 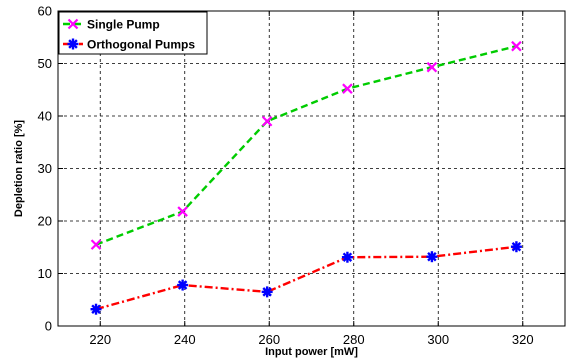 What do you see at coordinates (19, 169) in the screenshot?
I see `y-axis-title: Depletion ratio [%]` at bounding box center [19, 169].